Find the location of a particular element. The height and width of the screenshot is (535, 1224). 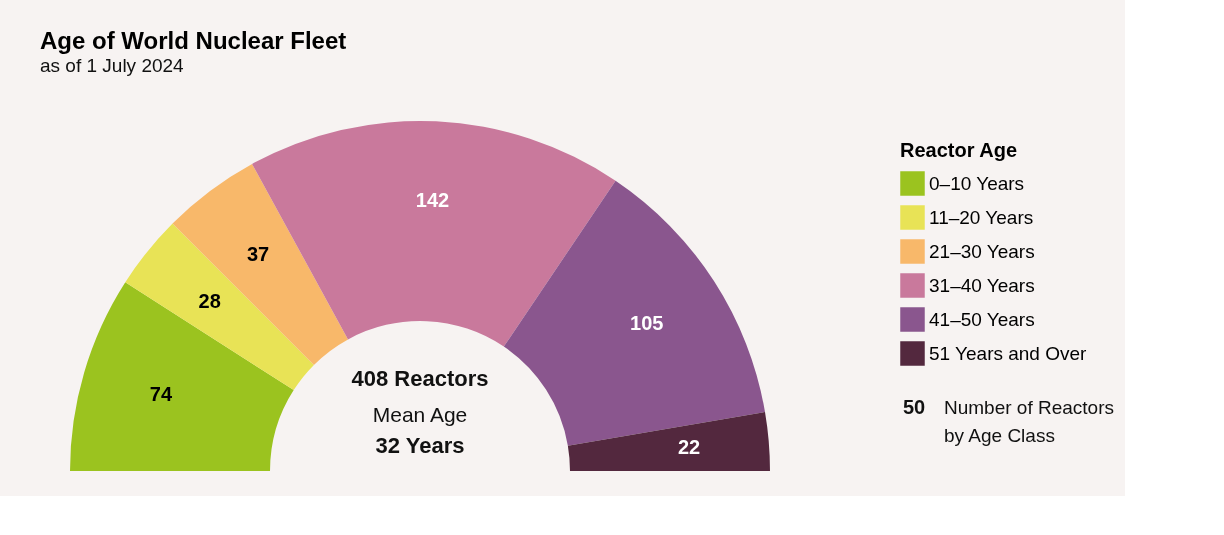

legend-label: 0–10 Years is located at coordinates (977, 183).